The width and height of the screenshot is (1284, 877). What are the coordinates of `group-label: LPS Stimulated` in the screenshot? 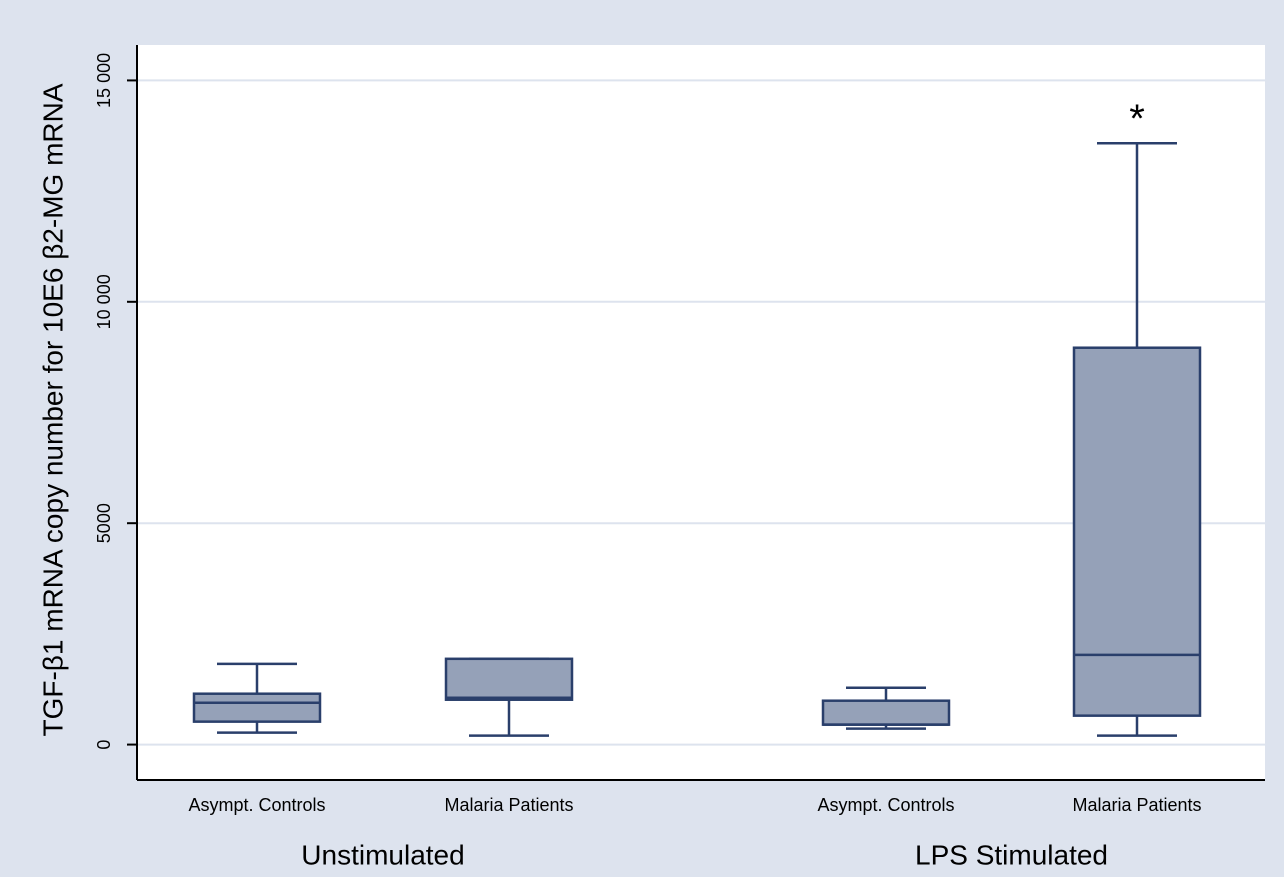 It's located at (1011, 854).